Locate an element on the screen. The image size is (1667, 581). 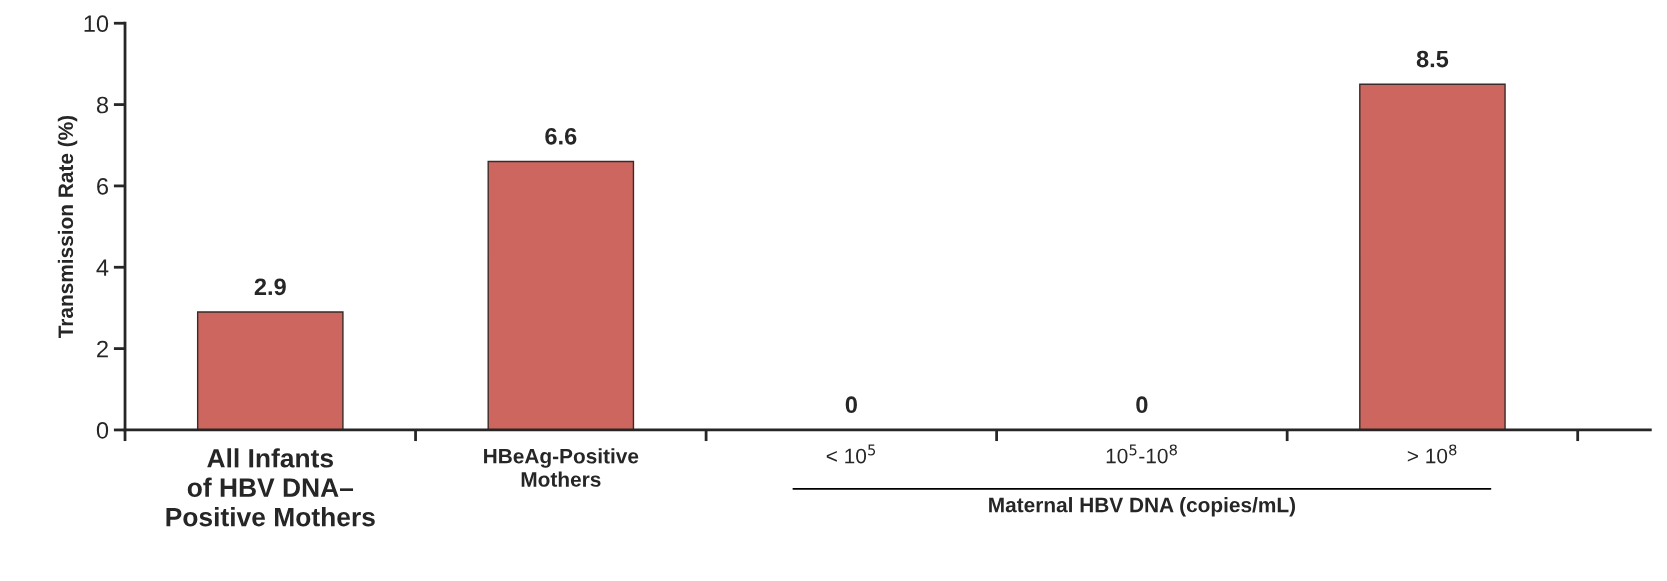
text: Maternal HBV DNA (copies/mL) is located at coordinates (1142, 507).